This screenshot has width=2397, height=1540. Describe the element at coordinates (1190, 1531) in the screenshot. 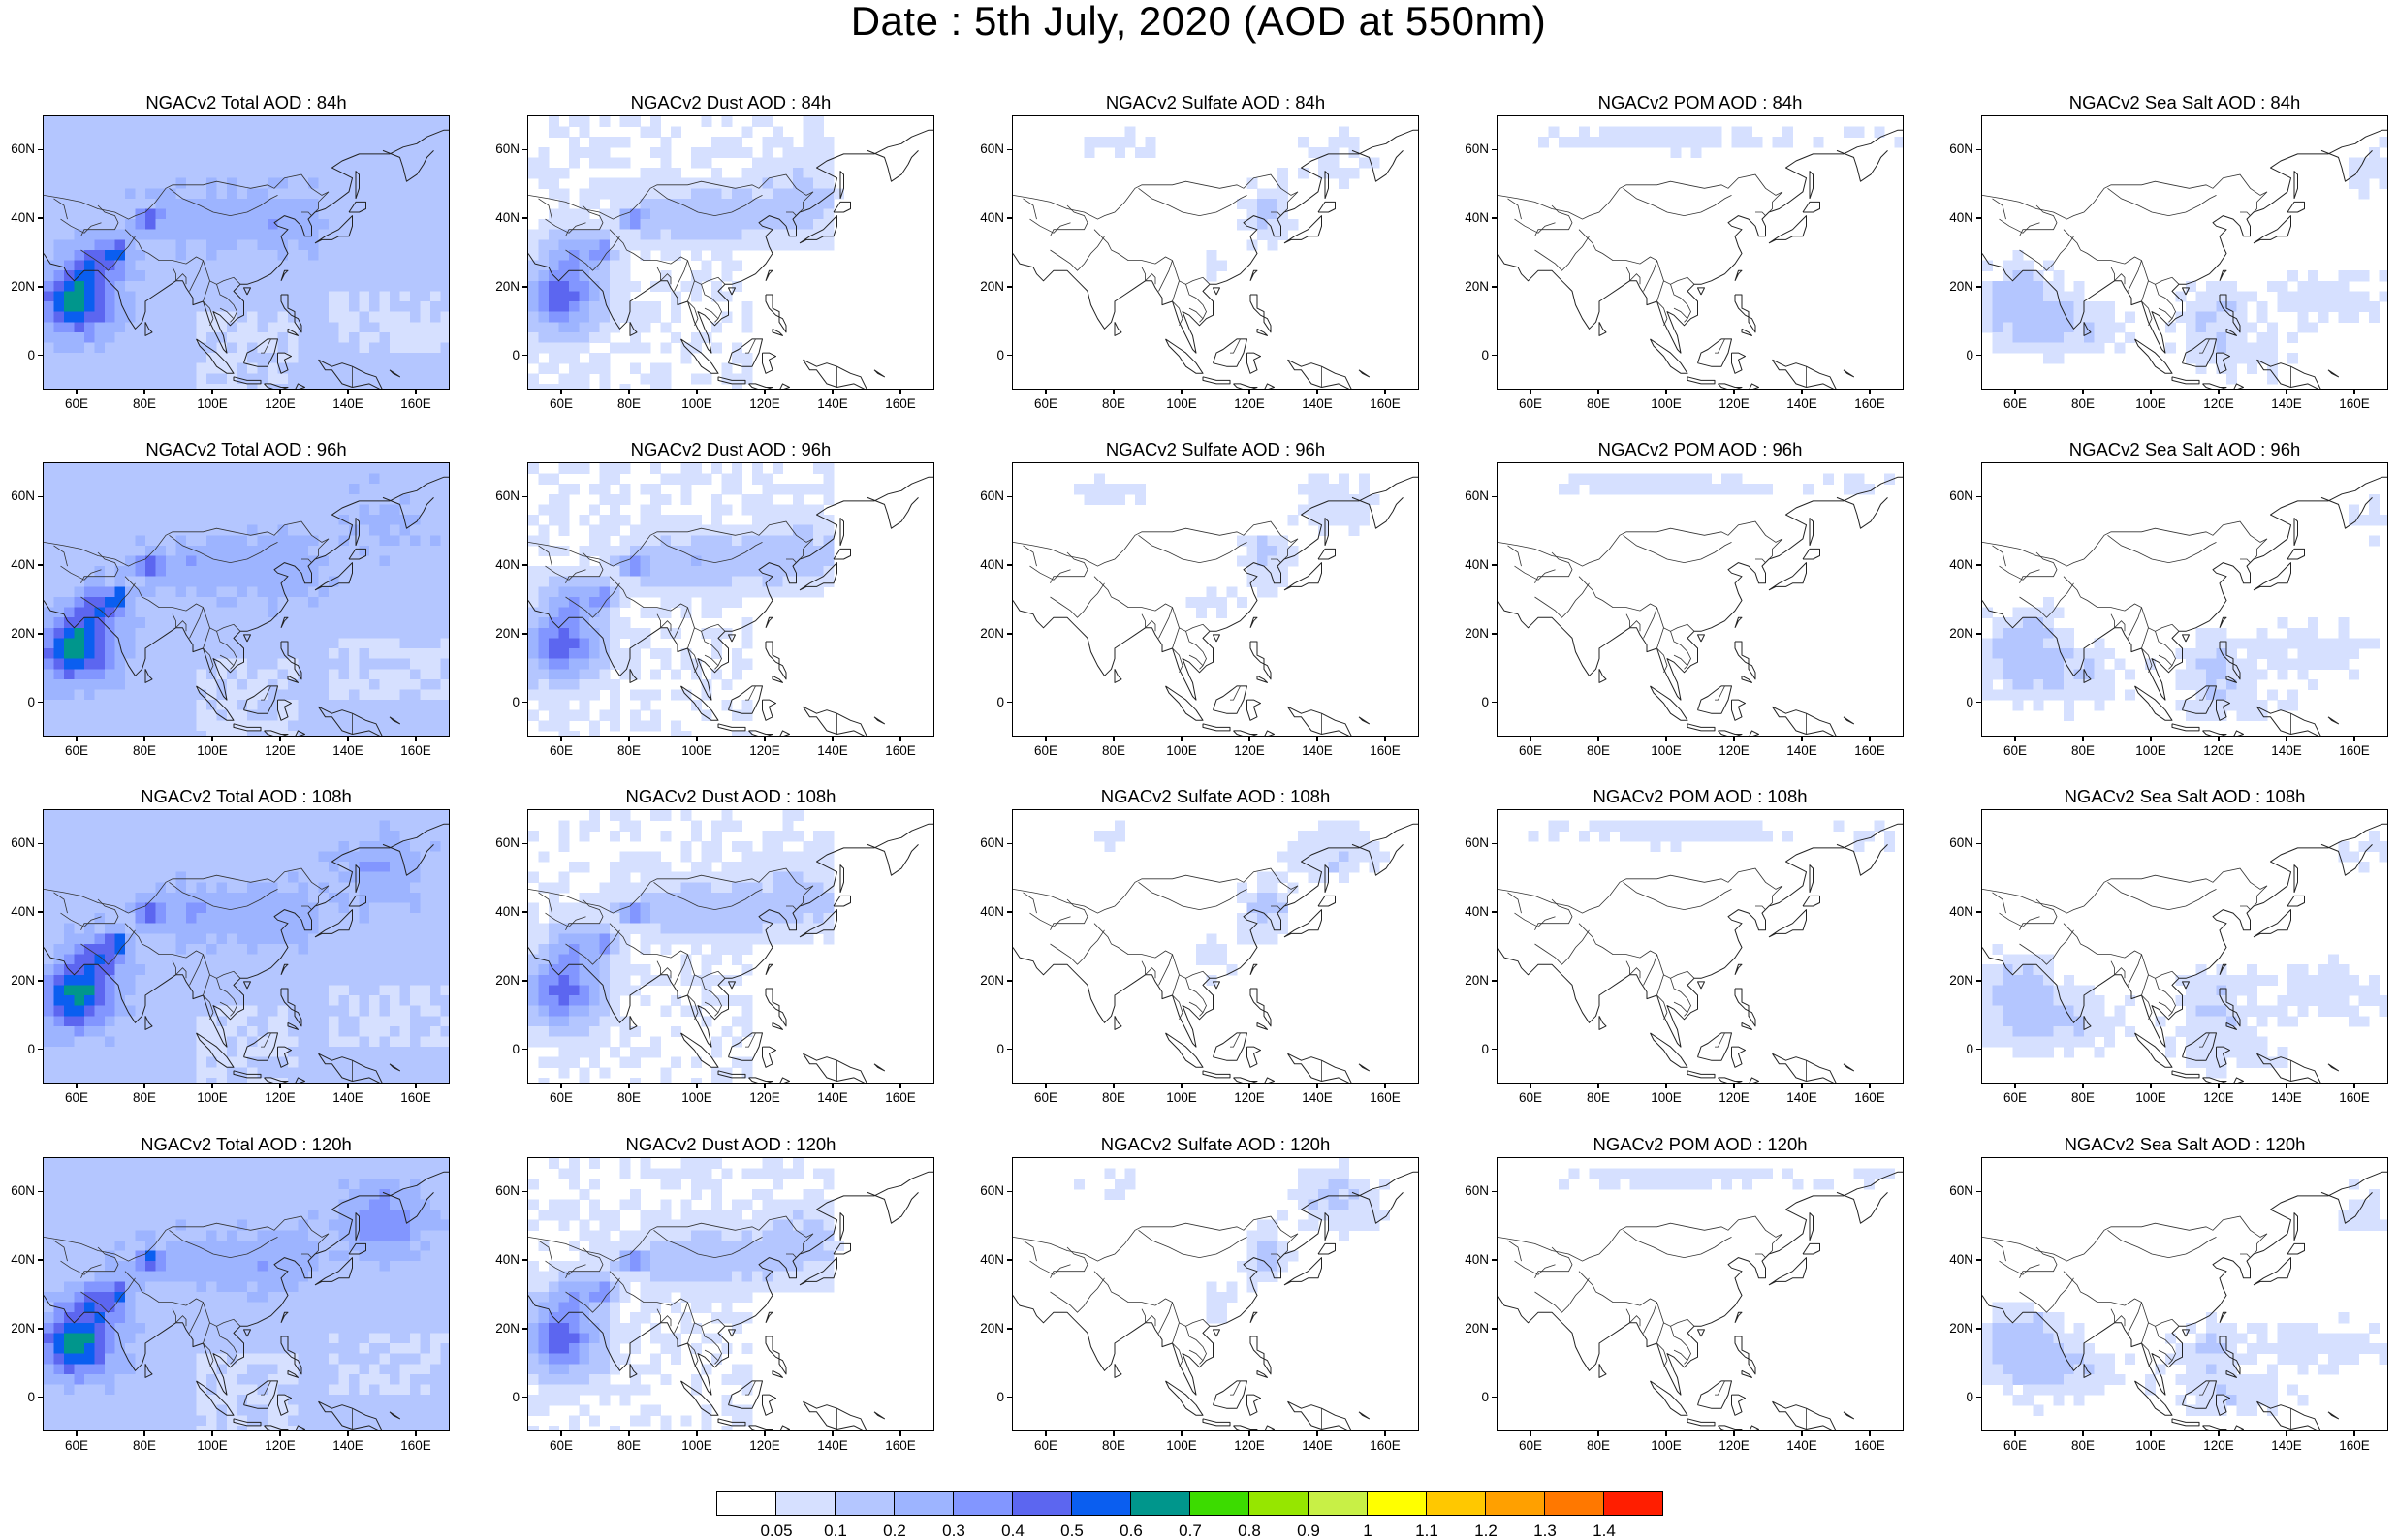

I see `colorbar-label: 0.7` at that location.